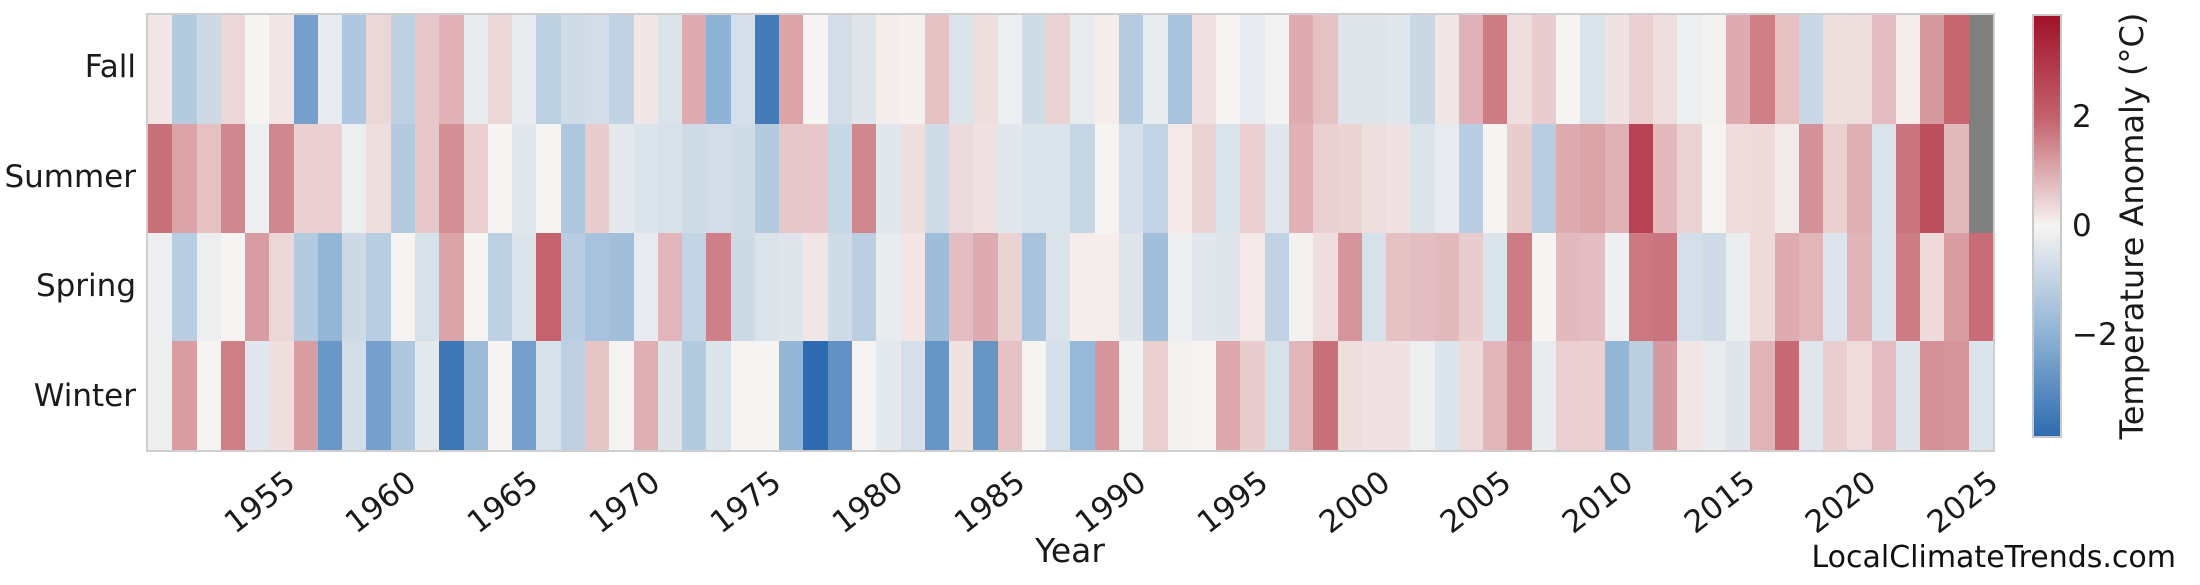  What do you see at coordinates (1993, 557) in the screenshot?
I see `watermark: LocalClimateTrends.com` at bounding box center [1993, 557].